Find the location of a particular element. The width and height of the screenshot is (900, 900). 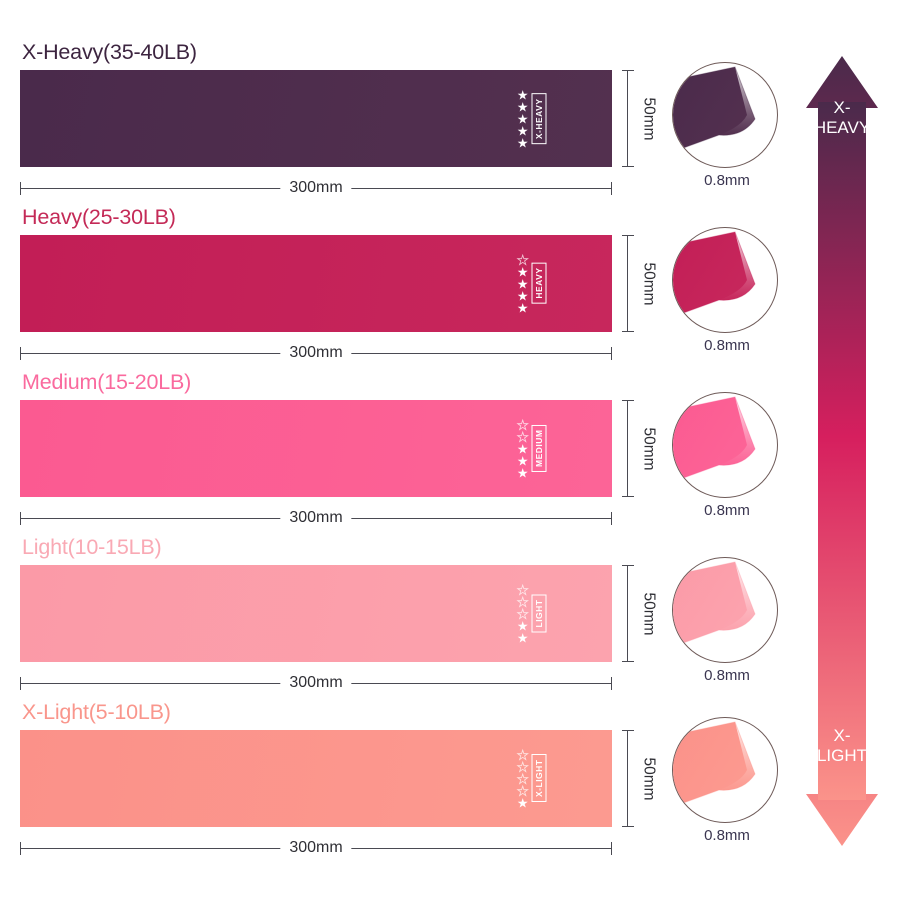

band-strip: ★ ★ ★ ★ ★ MEDIUM is located at coordinates (316, 448).